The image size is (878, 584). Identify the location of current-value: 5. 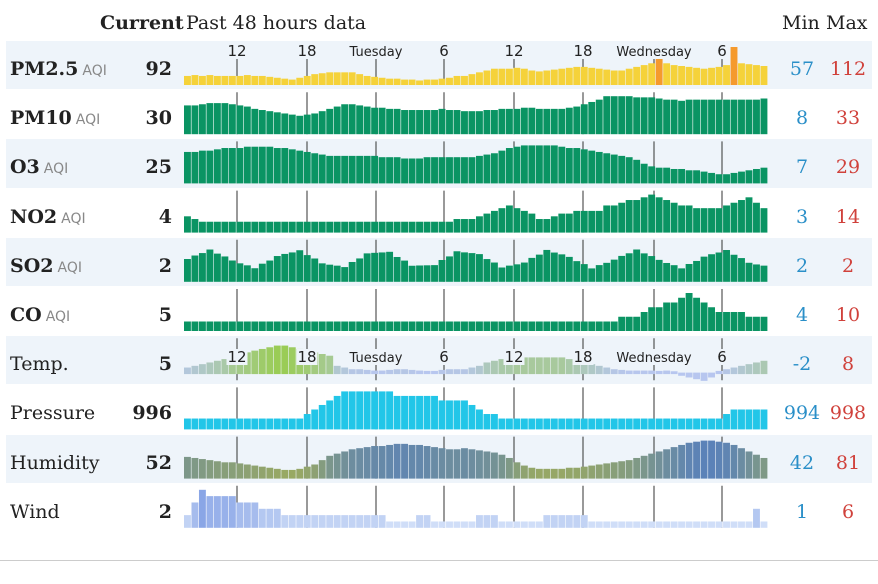
(165, 364).